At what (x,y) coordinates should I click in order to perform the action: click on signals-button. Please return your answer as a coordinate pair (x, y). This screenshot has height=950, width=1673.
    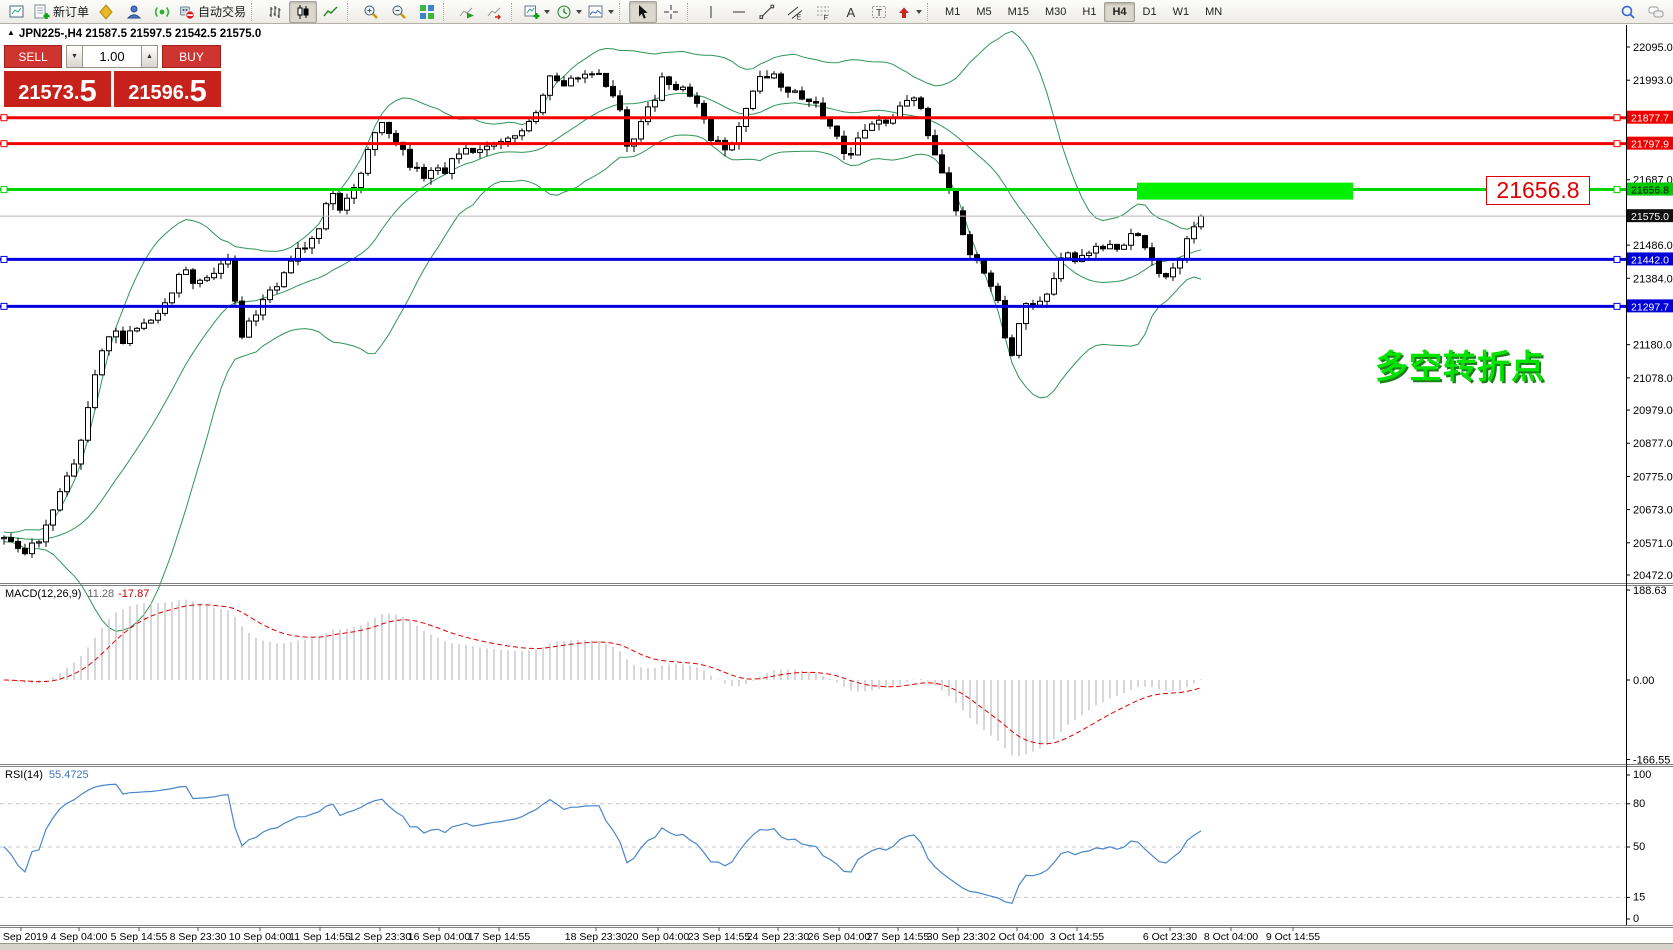
    Looking at the image, I should click on (162, 12).